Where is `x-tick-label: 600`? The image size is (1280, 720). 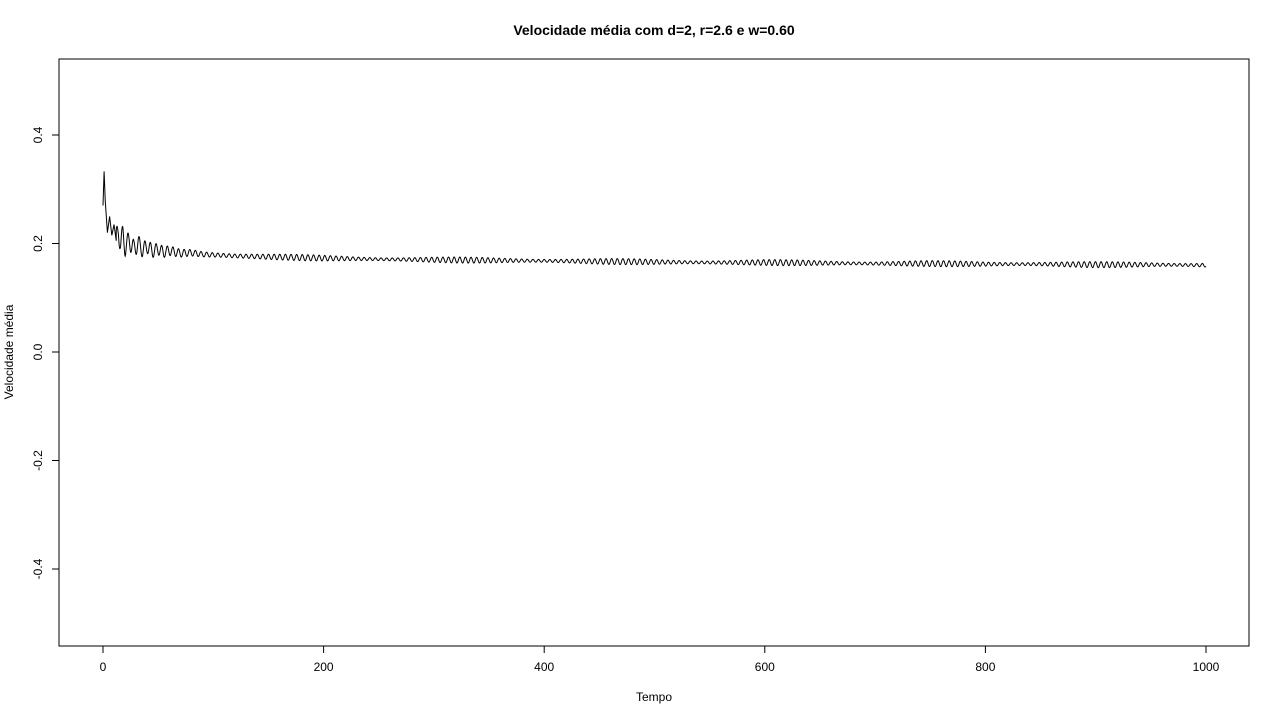 x-tick-label: 600 is located at coordinates (765, 667).